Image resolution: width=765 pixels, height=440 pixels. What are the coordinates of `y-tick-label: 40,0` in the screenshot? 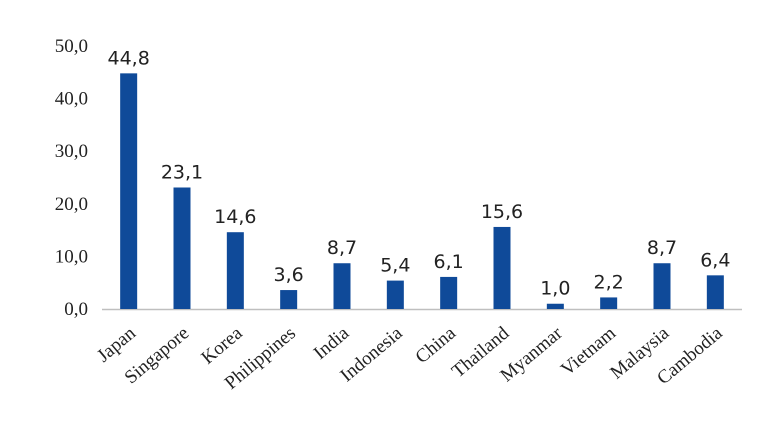 It's located at (71, 99).